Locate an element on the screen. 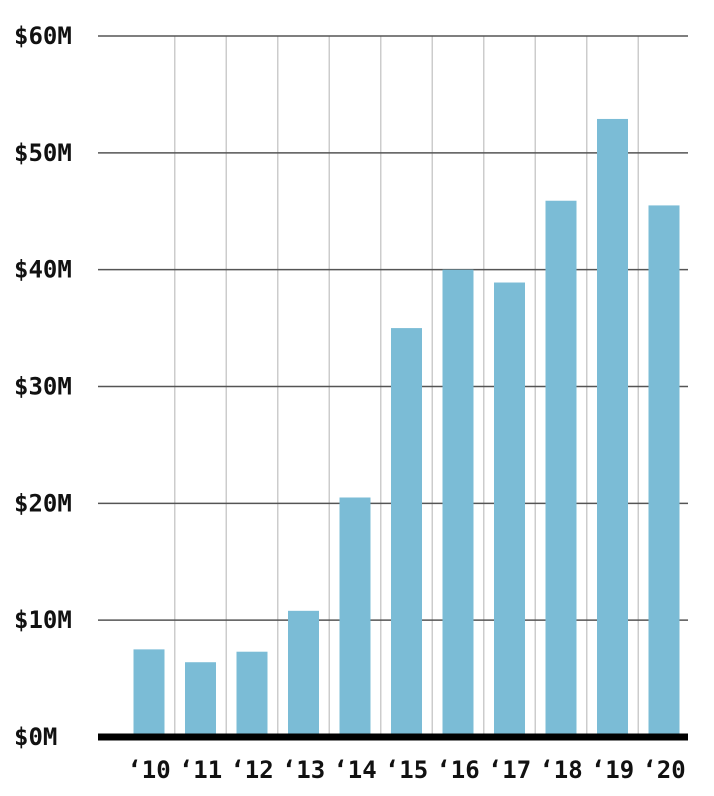 The width and height of the screenshot is (714, 796). y-axis-tick-labels: $0M $10M $20M $30M $40M $50M $60M is located at coordinates (43, 386).